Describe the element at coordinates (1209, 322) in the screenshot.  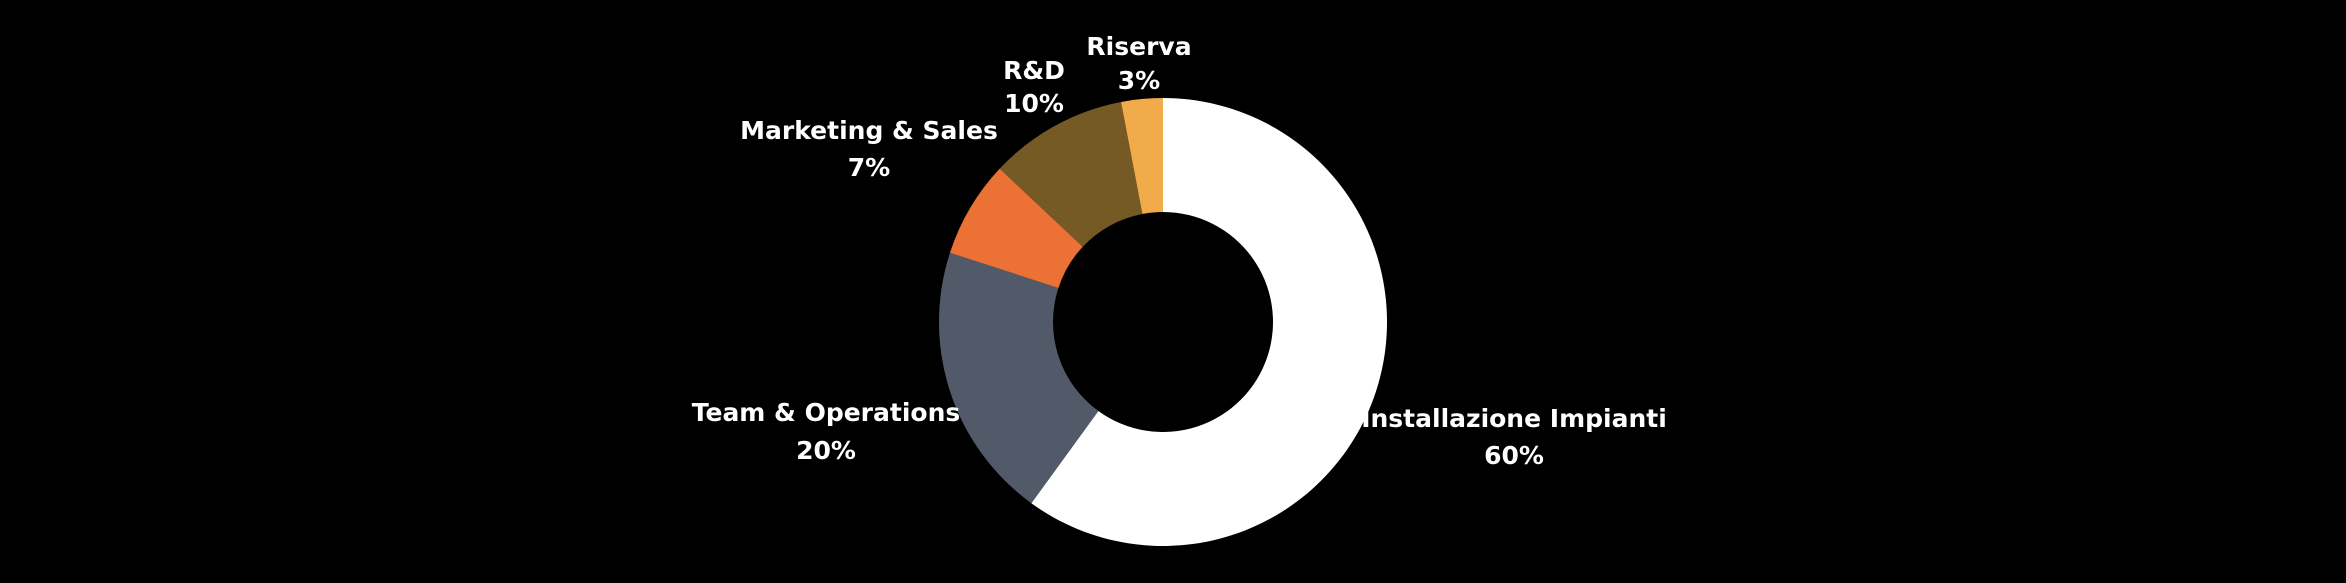
I see `slice-installazione-impianti` at that location.